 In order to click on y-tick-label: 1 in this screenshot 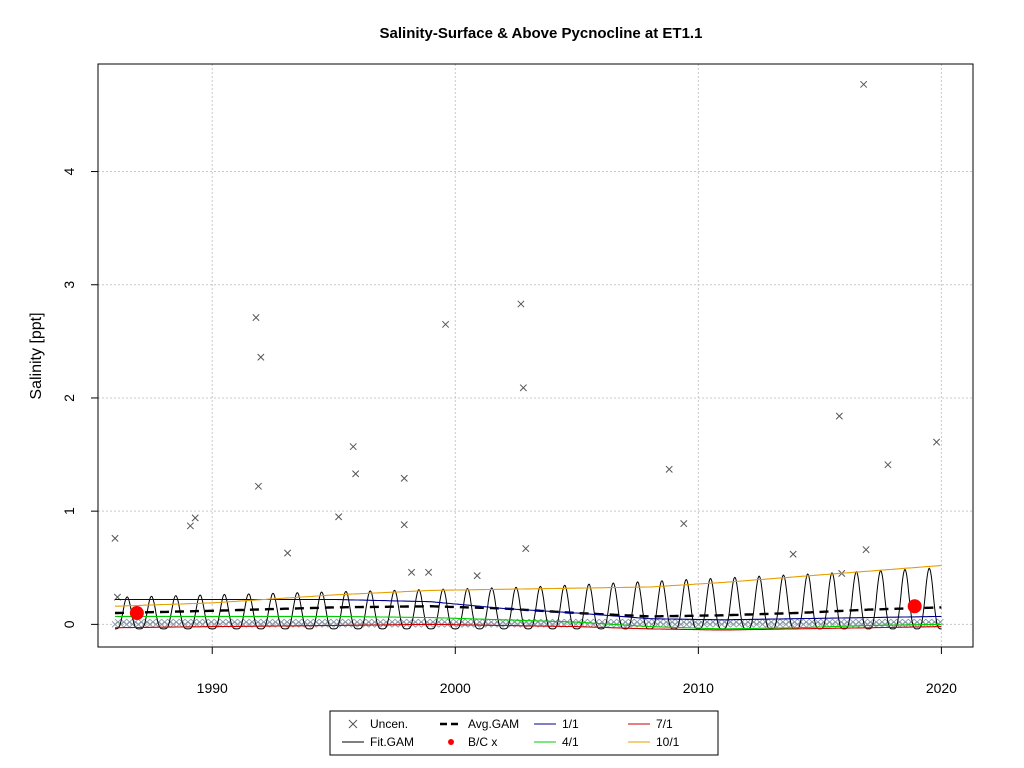, I will do `click(69, 511)`.